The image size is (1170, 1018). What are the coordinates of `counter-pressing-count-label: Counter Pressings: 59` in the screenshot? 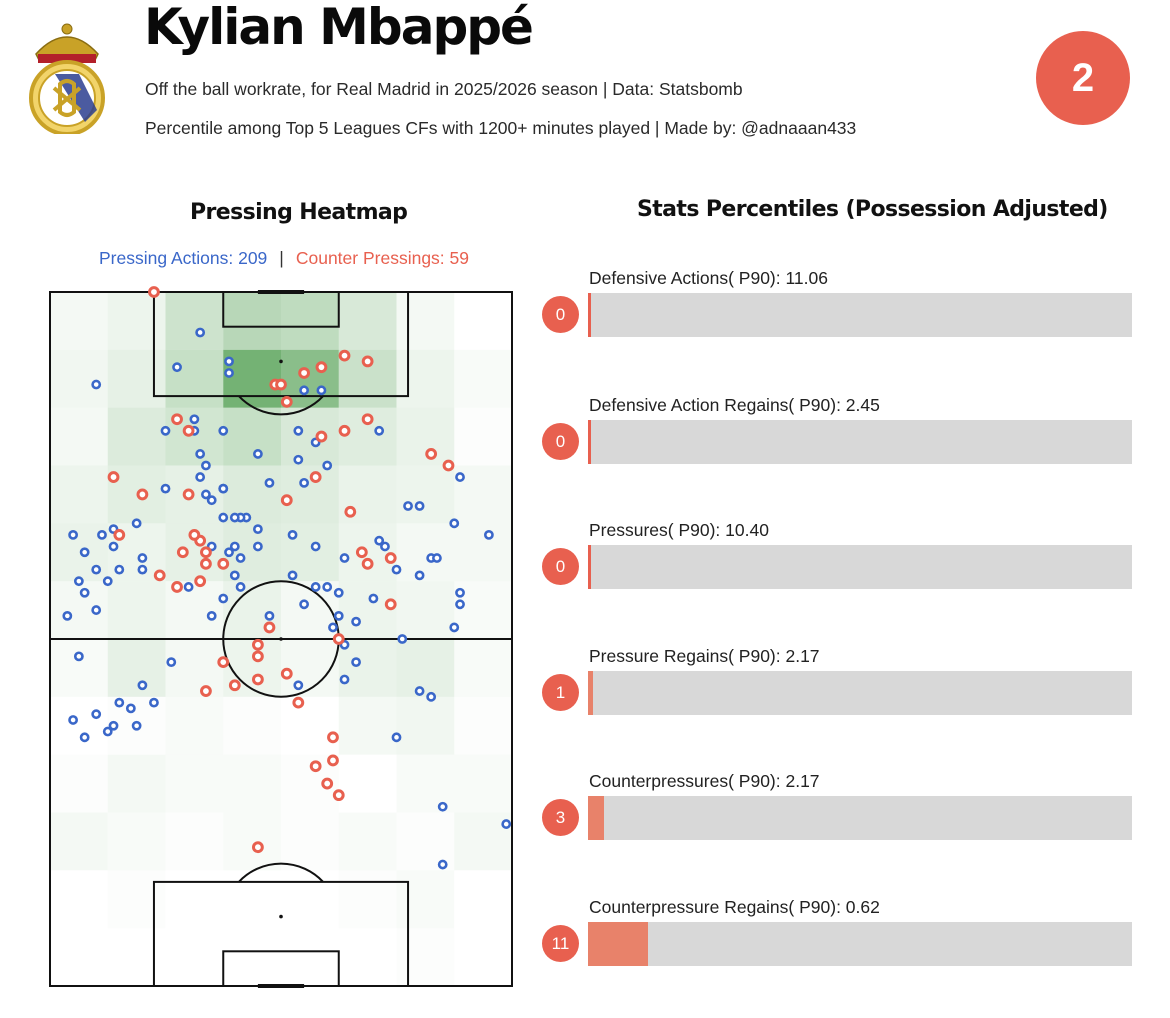 It's located at (382, 258).